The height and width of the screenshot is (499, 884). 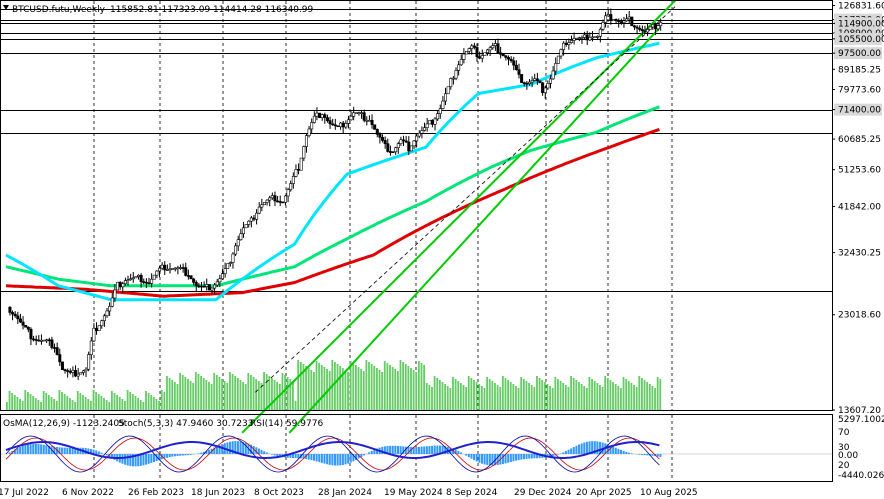 What do you see at coordinates (6, 7) in the screenshot?
I see `symbol-arrow-icon` at bounding box center [6, 7].